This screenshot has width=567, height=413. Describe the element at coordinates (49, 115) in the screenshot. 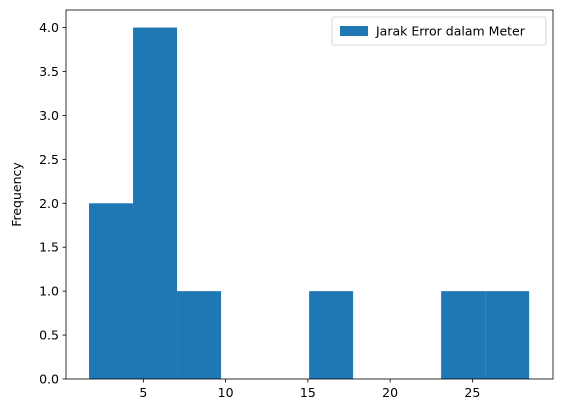

I see `y-tick-label: 3.0` at that location.